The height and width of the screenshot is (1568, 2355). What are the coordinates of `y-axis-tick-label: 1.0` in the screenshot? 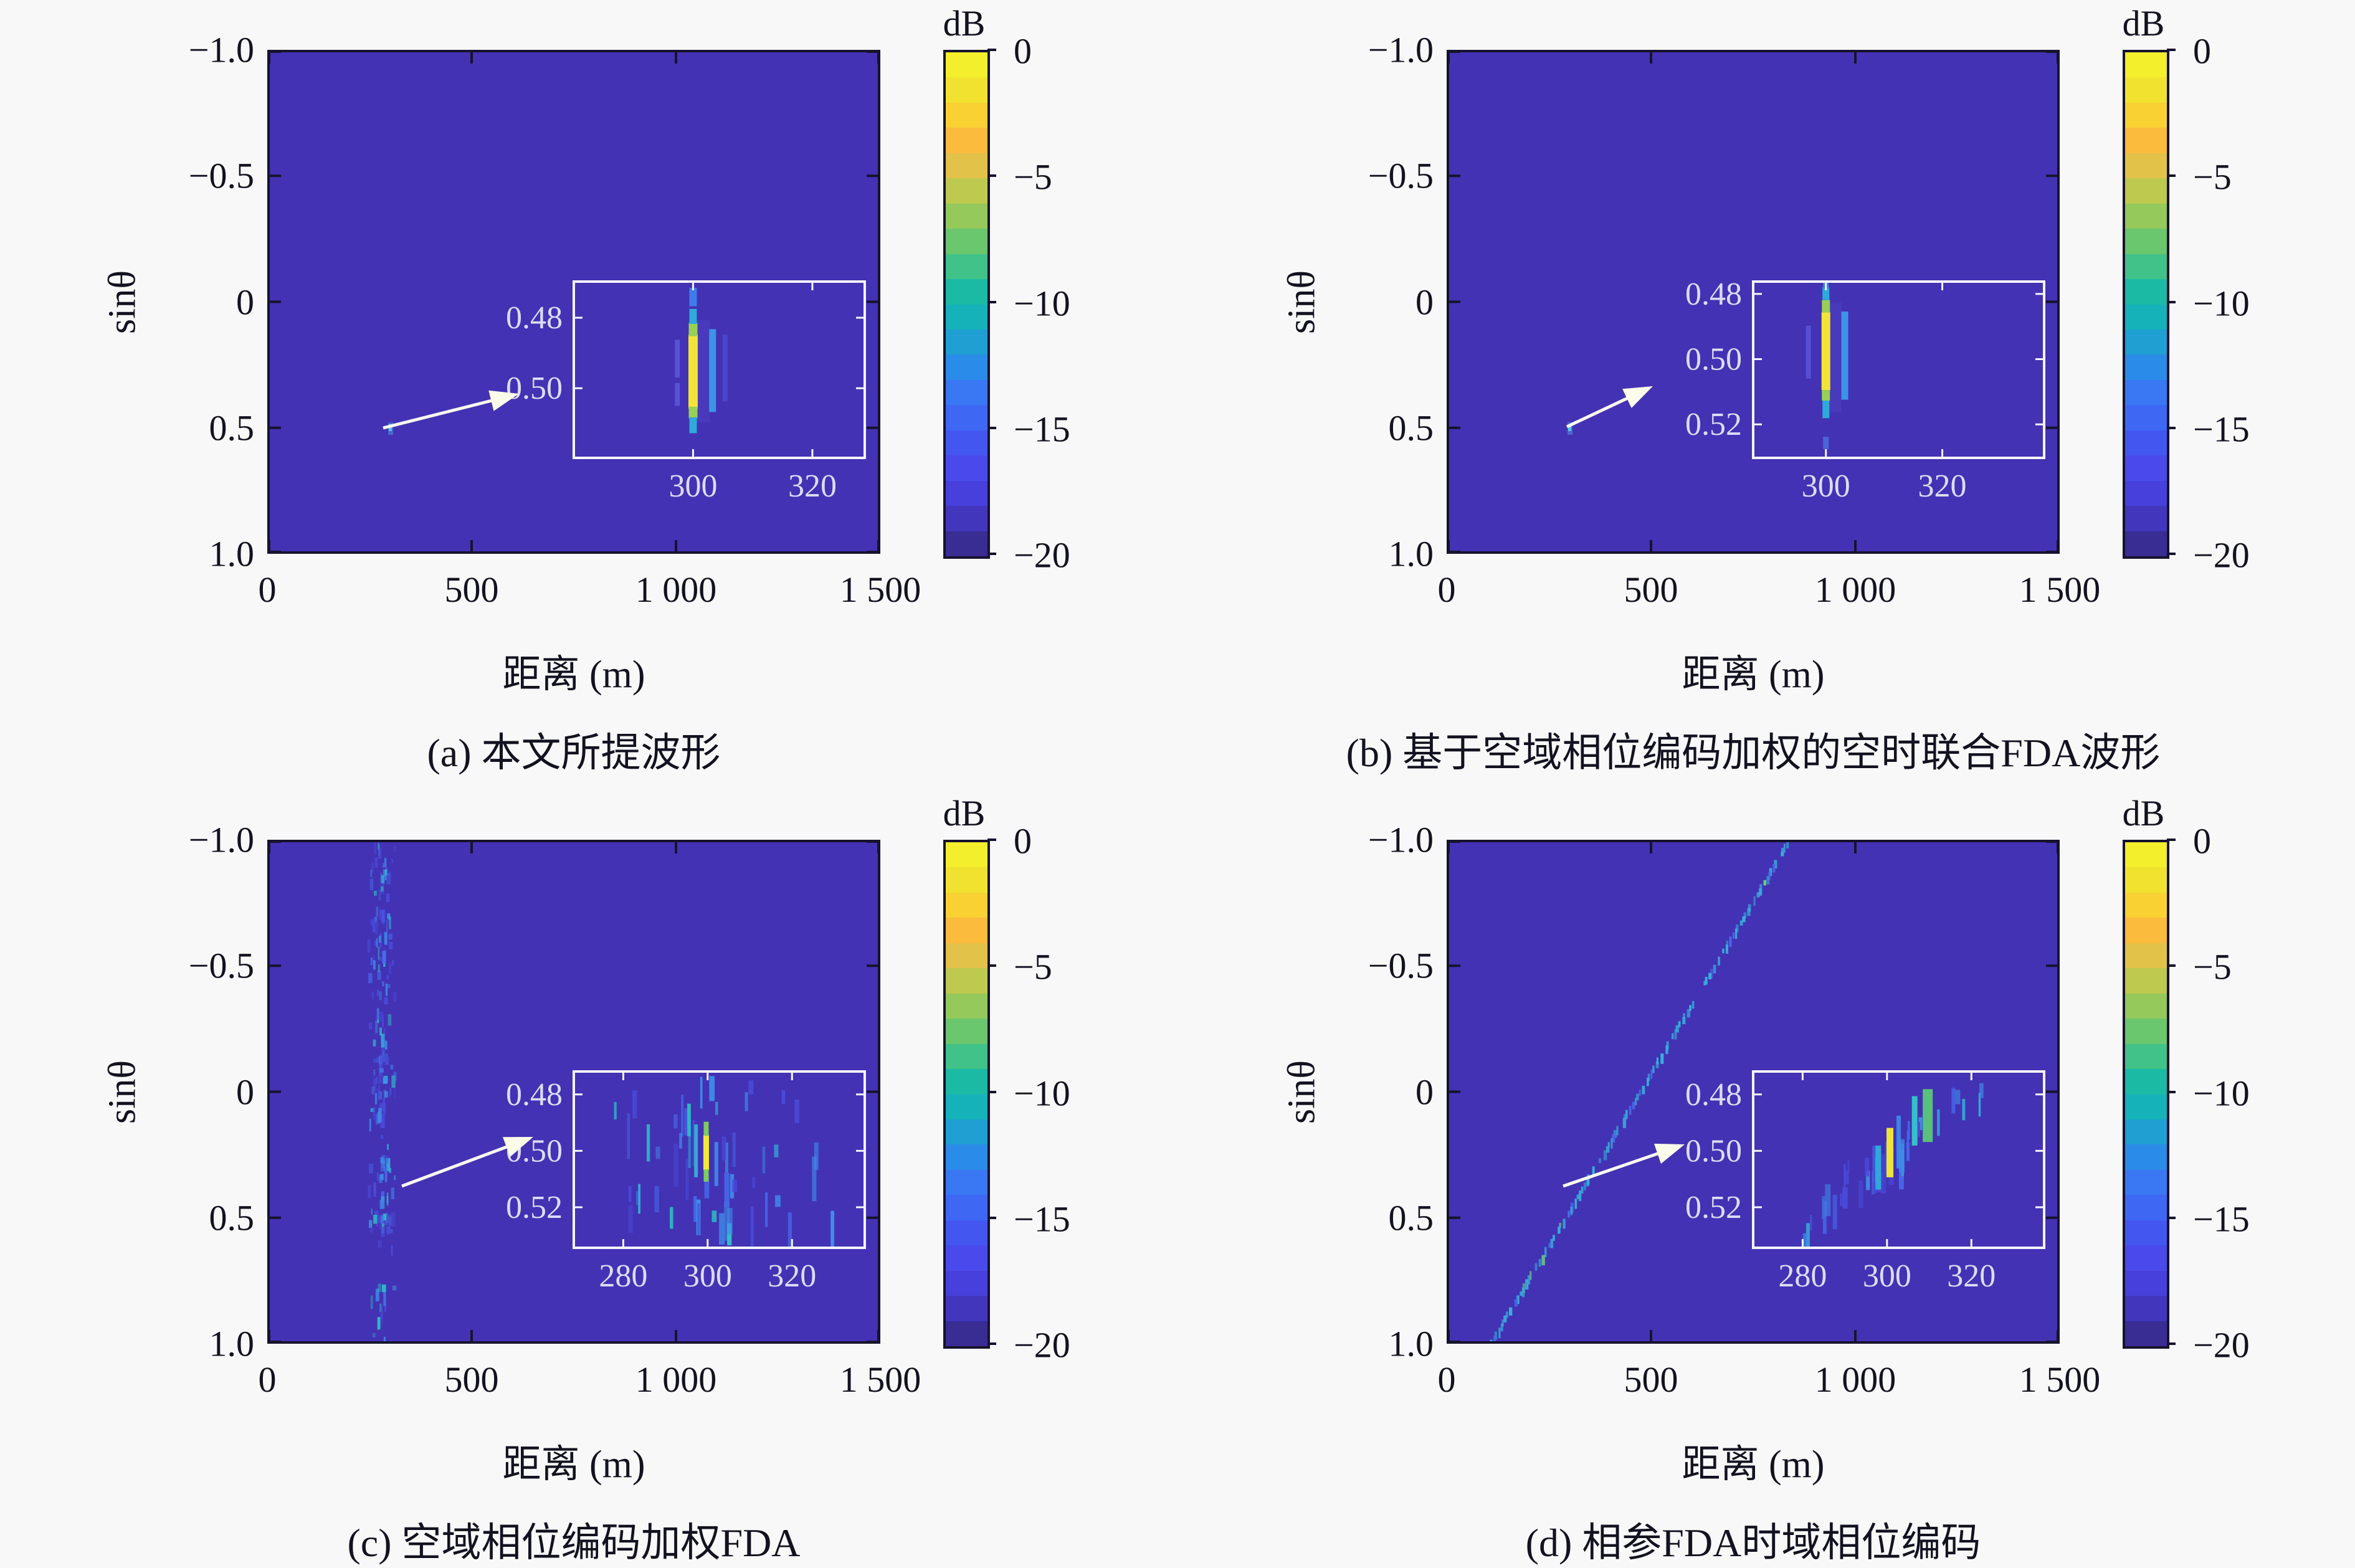 It's located at (1411, 553).